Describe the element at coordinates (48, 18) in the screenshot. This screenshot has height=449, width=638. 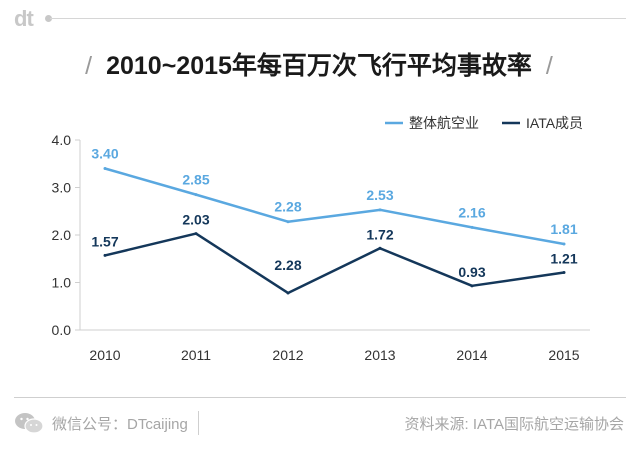
I see `brand-rule-dot` at that location.